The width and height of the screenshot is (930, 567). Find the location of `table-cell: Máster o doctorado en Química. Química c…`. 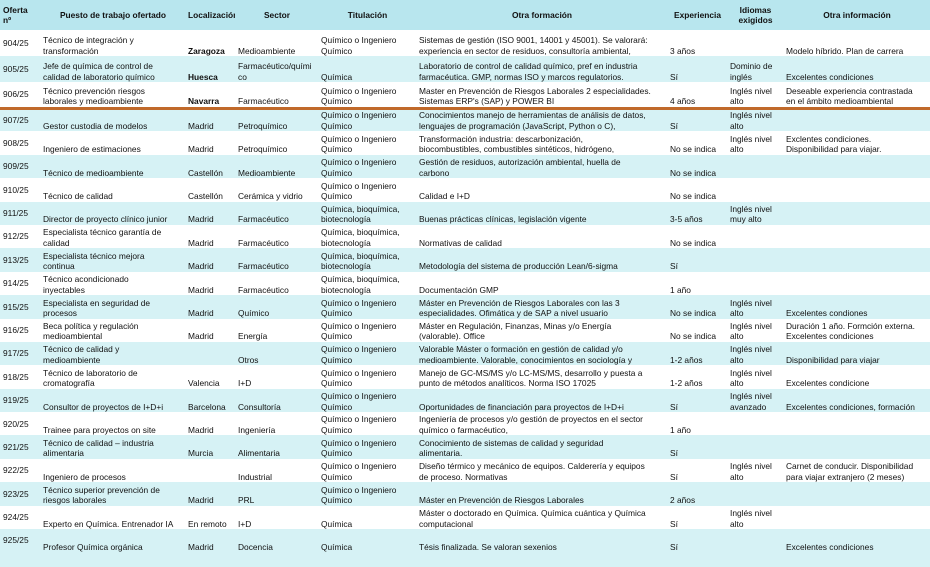

table-cell: Máster o doctorado en Química. Química c… is located at coordinates (532, 518).